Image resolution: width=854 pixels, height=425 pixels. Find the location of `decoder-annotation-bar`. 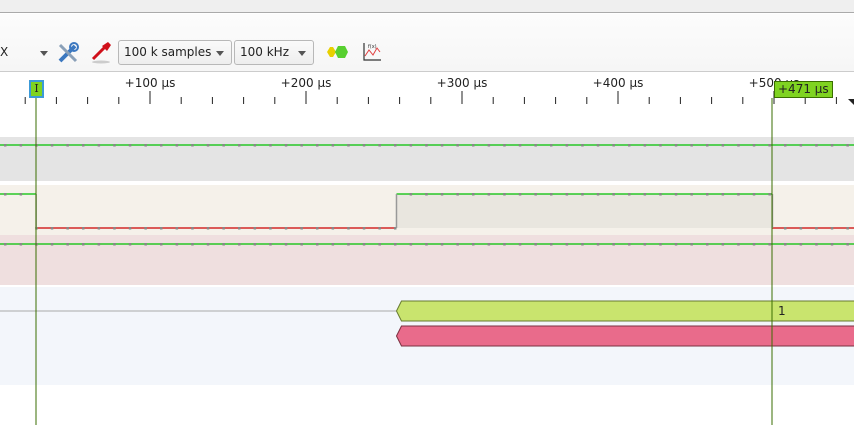

decoder-annotation-bar is located at coordinates (624, 336).